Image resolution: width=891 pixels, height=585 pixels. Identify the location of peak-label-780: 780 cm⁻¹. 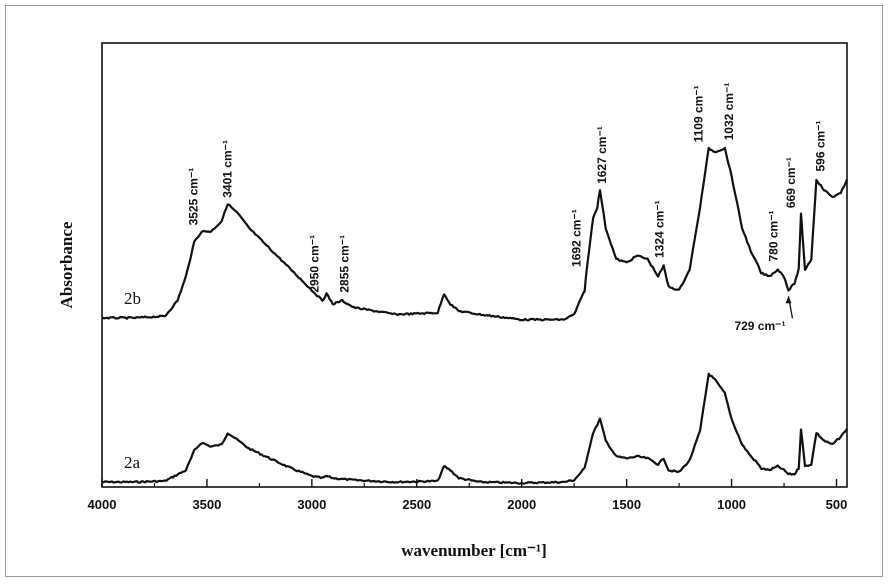
(774, 235).